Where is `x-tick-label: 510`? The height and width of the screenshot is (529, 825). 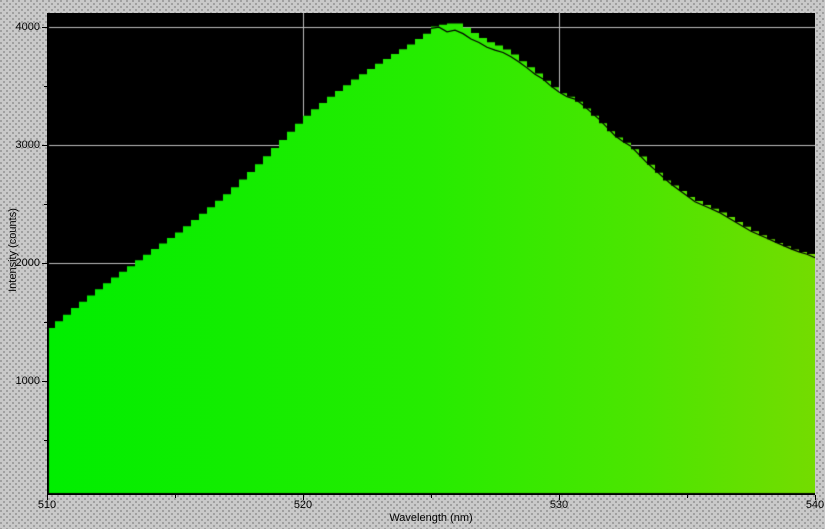
x-tick-label: 510 is located at coordinates (47, 505).